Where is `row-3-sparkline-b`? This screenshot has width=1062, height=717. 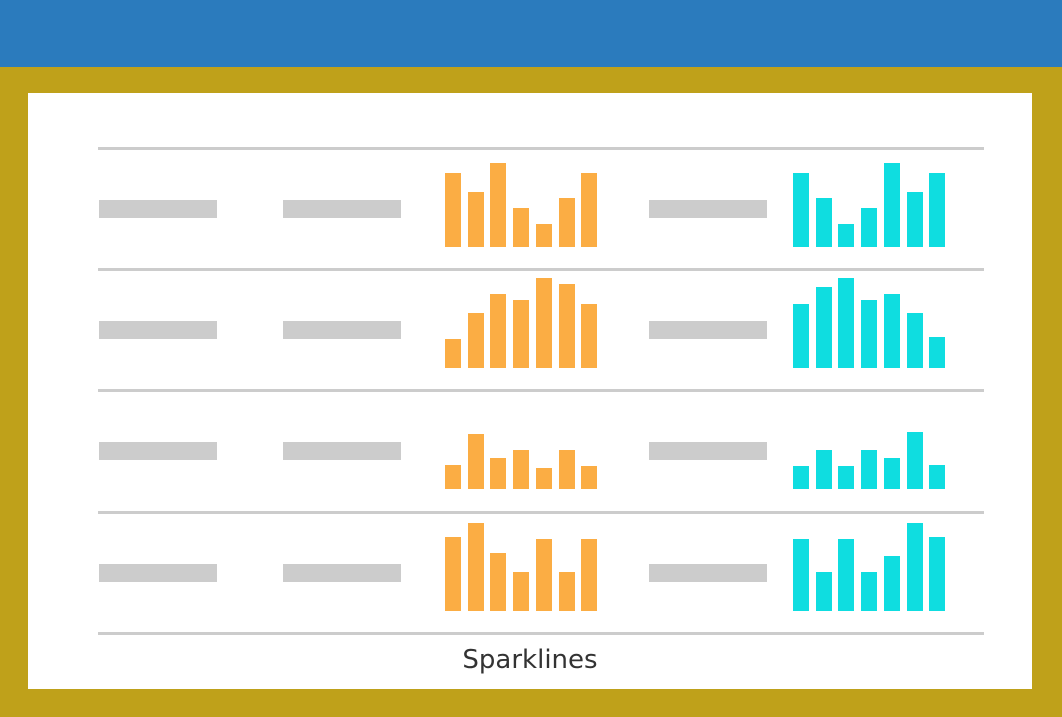
row-3-sparkline-b is located at coordinates (871, 444).